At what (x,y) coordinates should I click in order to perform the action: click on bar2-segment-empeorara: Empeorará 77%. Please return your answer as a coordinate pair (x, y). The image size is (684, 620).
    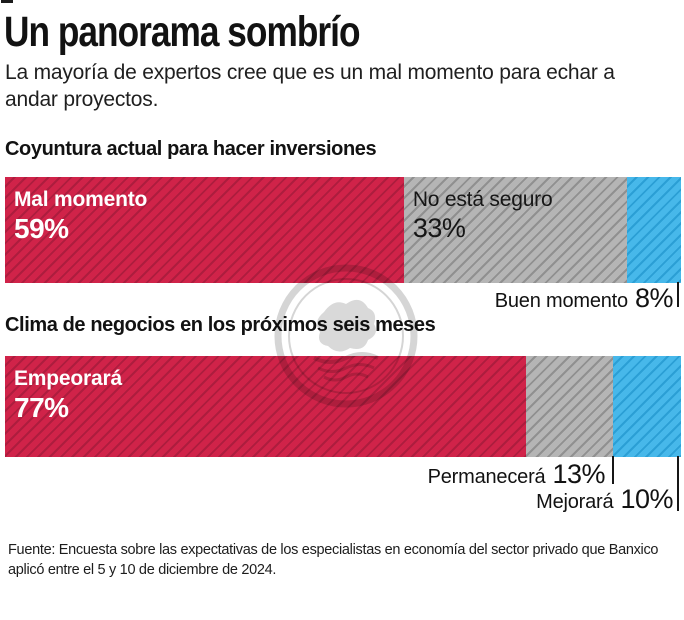
    Looking at the image, I should click on (265, 406).